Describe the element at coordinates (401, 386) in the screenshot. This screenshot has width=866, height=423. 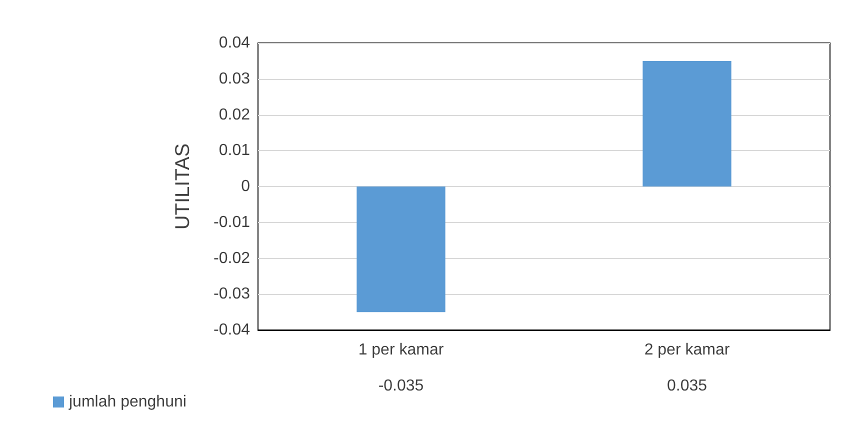
I see `data-label: -0.035` at that location.